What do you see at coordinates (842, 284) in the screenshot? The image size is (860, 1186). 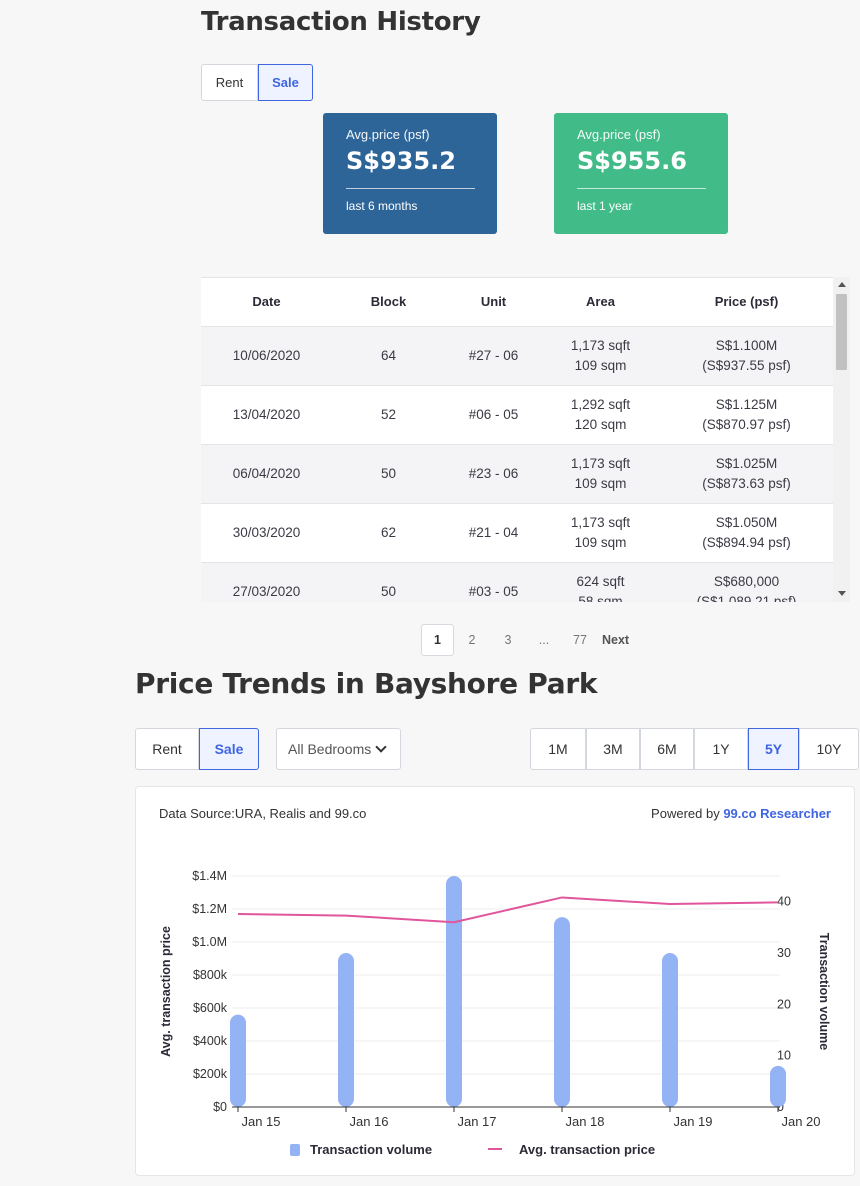 I see `scroll-up-arrow-icon` at bounding box center [842, 284].